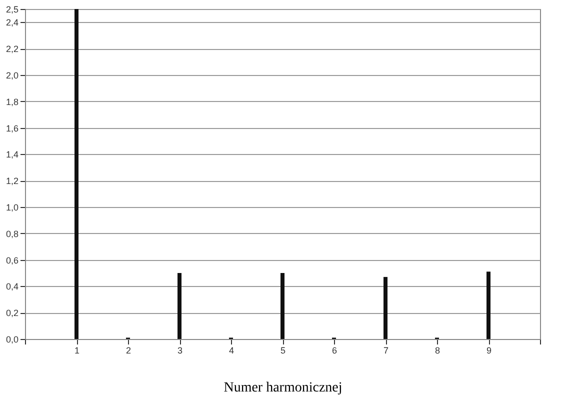 The width and height of the screenshot is (571, 408). What do you see at coordinates (12, 75) in the screenshot?
I see `y-tick-label: 2,0` at bounding box center [12, 75].